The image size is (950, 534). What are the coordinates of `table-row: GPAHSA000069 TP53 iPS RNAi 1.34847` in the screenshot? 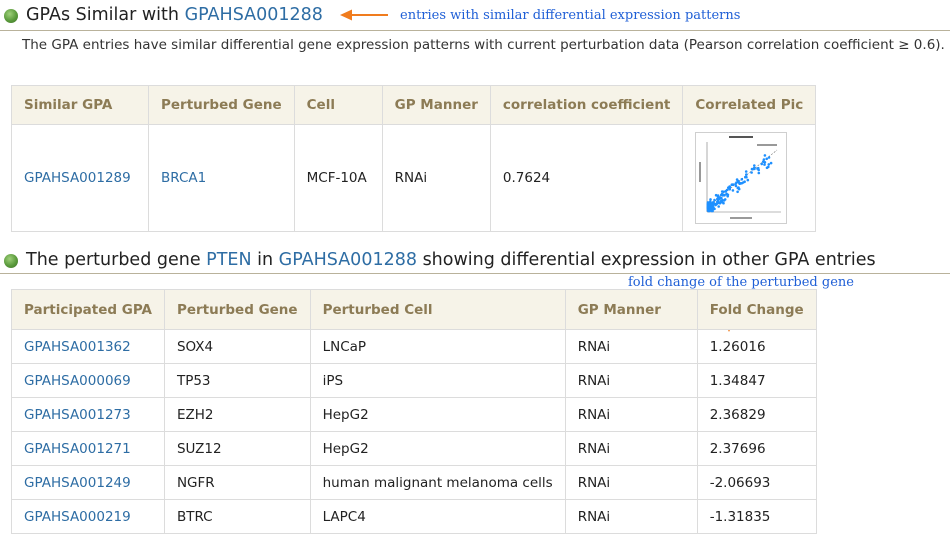 It's located at (414, 380).